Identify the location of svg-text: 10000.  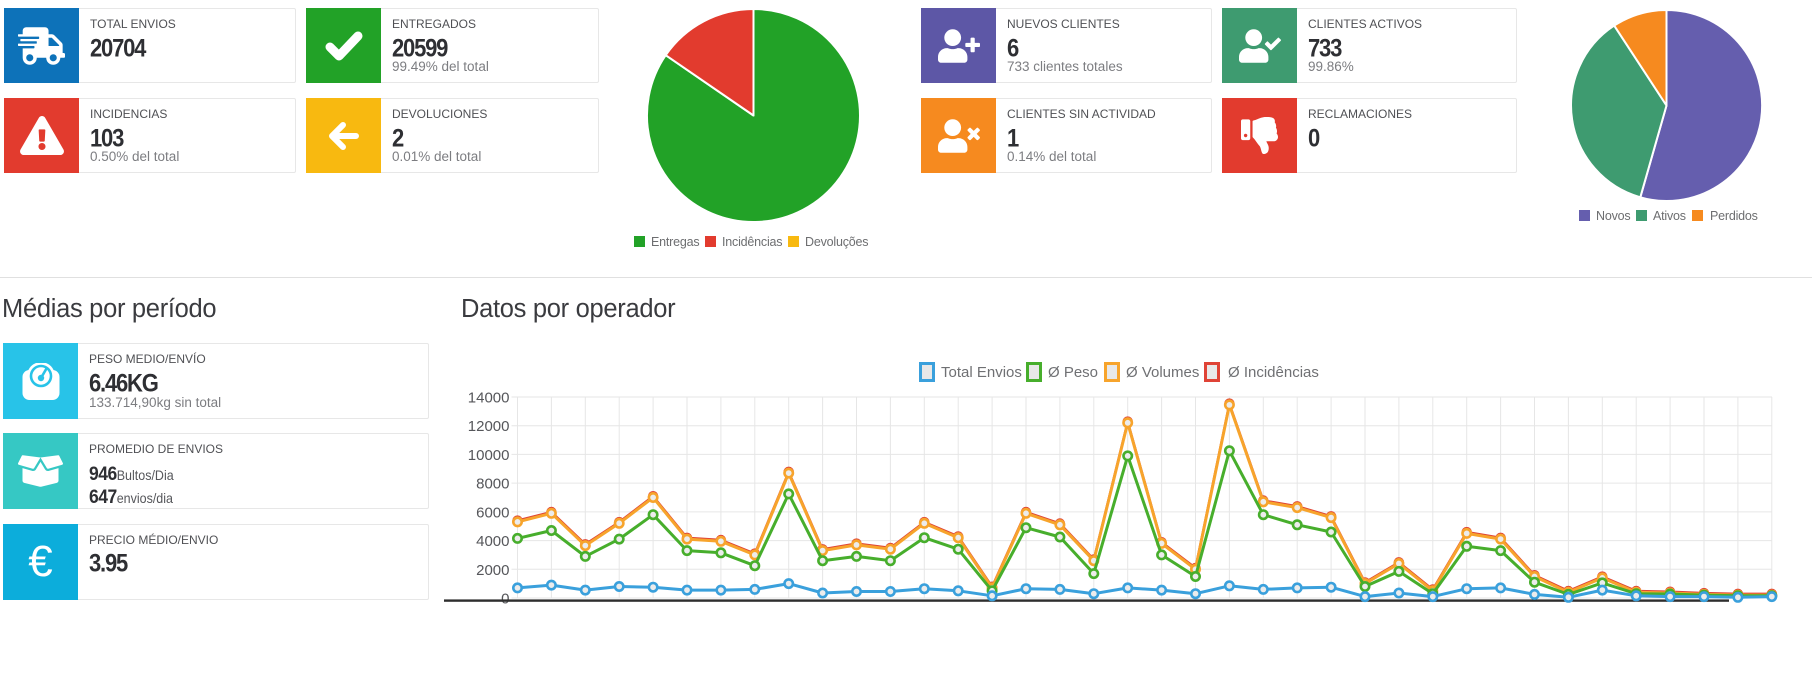
(489, 455).